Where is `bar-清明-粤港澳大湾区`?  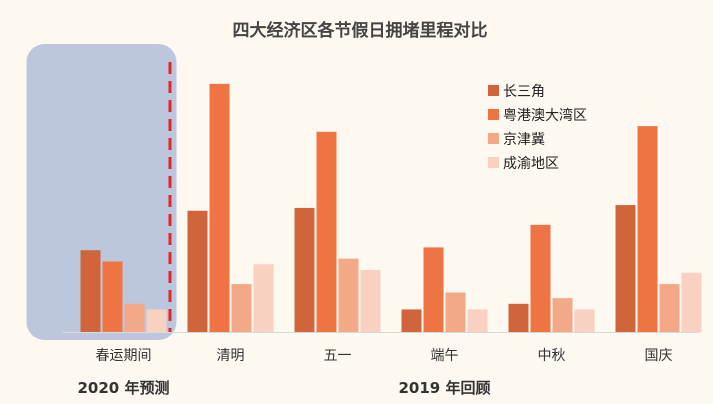 bar-清明-粤港澳大湾区 is located at coordinates (219, 207).